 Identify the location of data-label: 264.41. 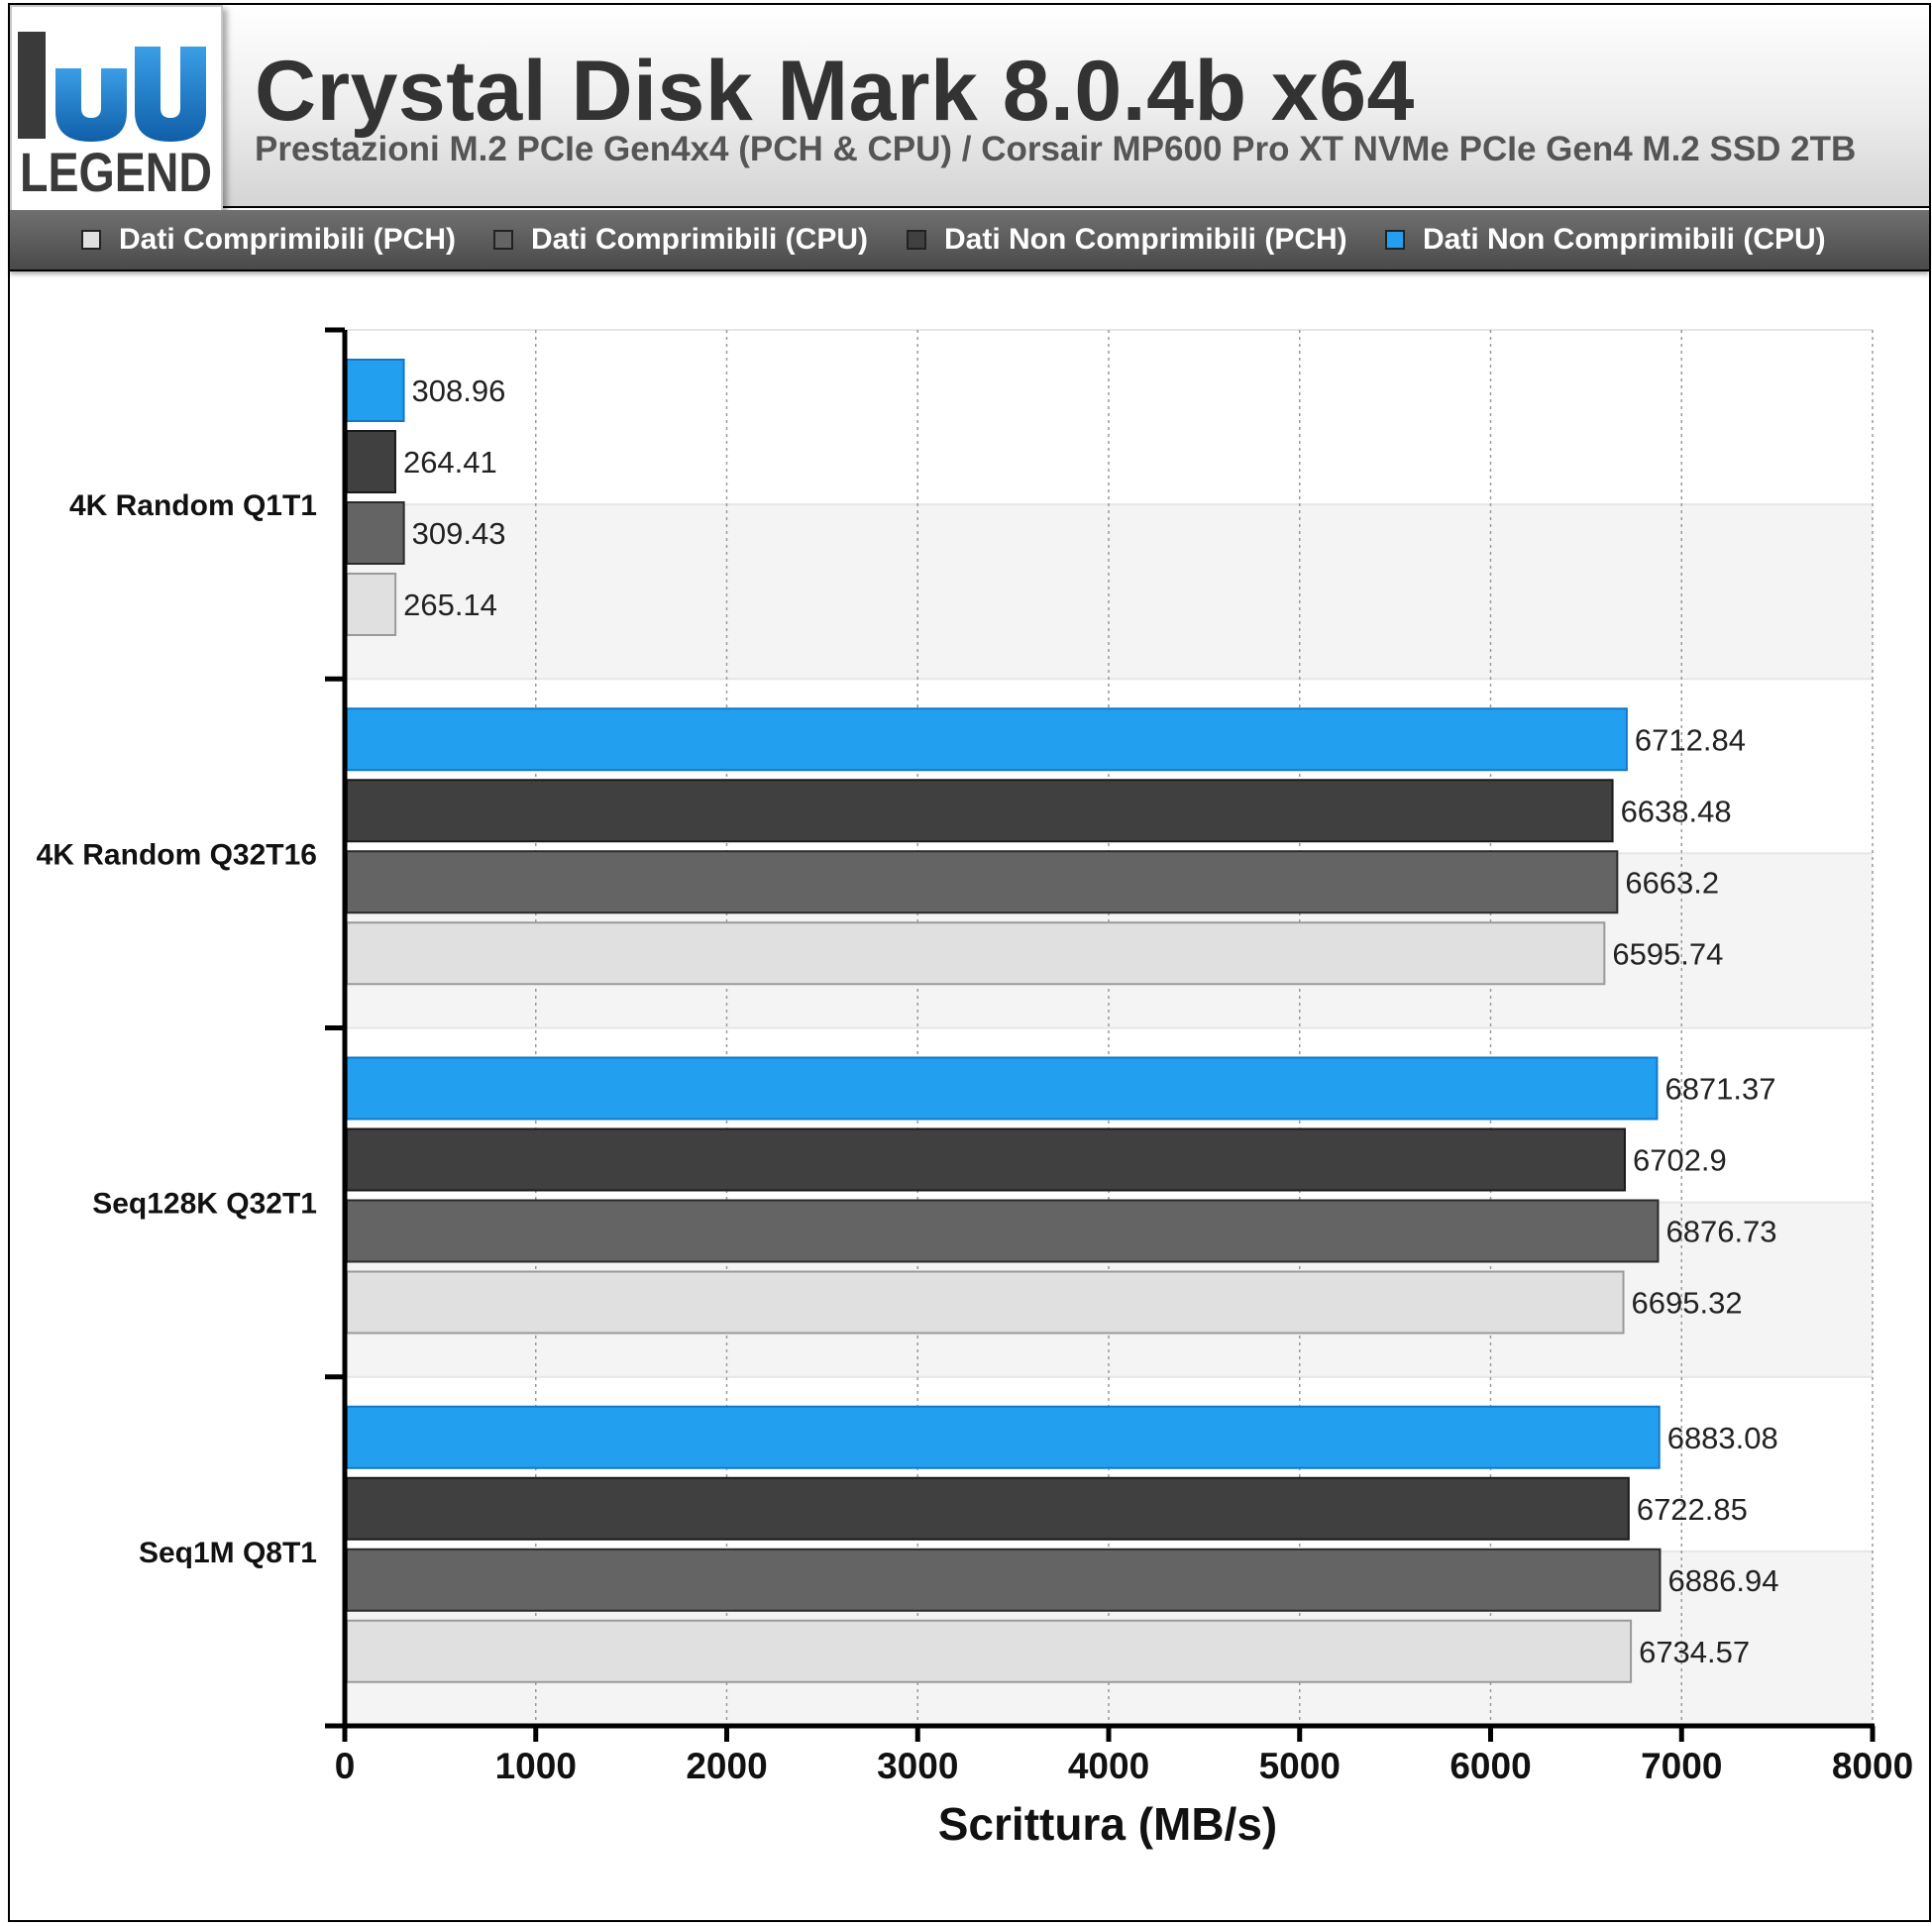
(450, 462).